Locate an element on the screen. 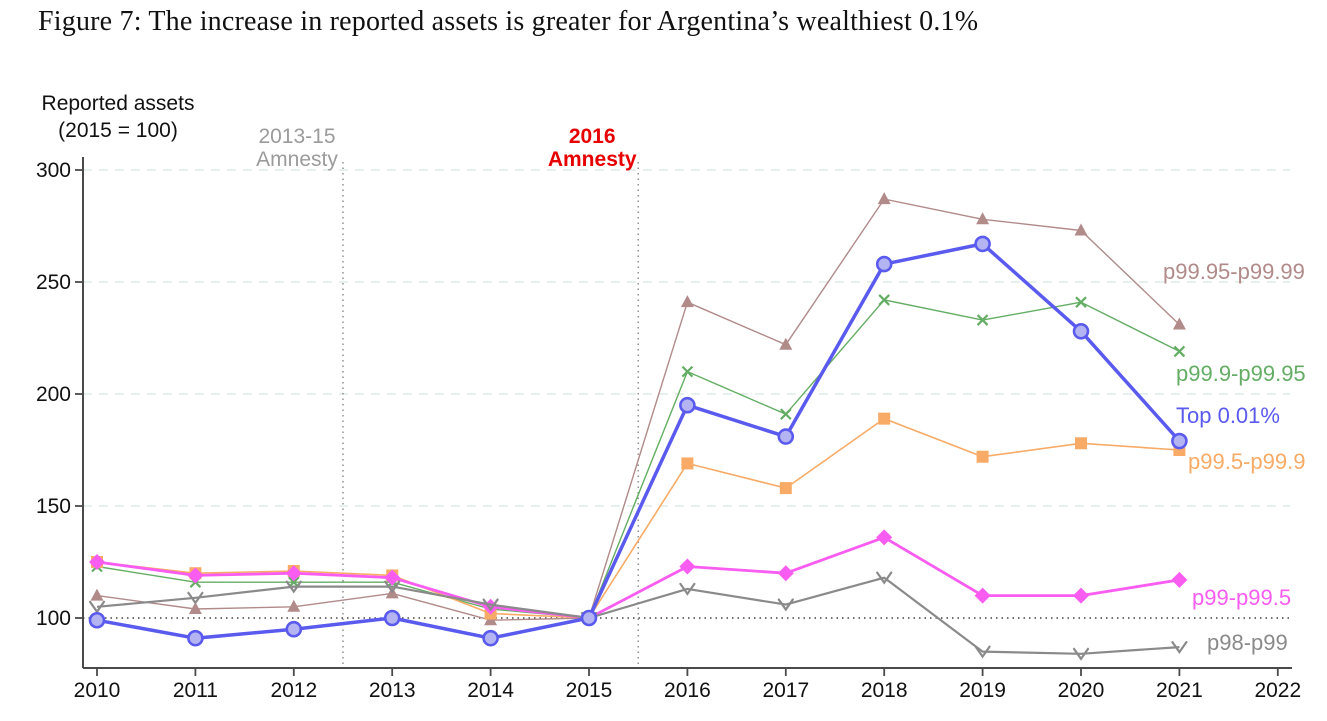  amnesty-label-line: 2016 is located at coordinates (592, 136).